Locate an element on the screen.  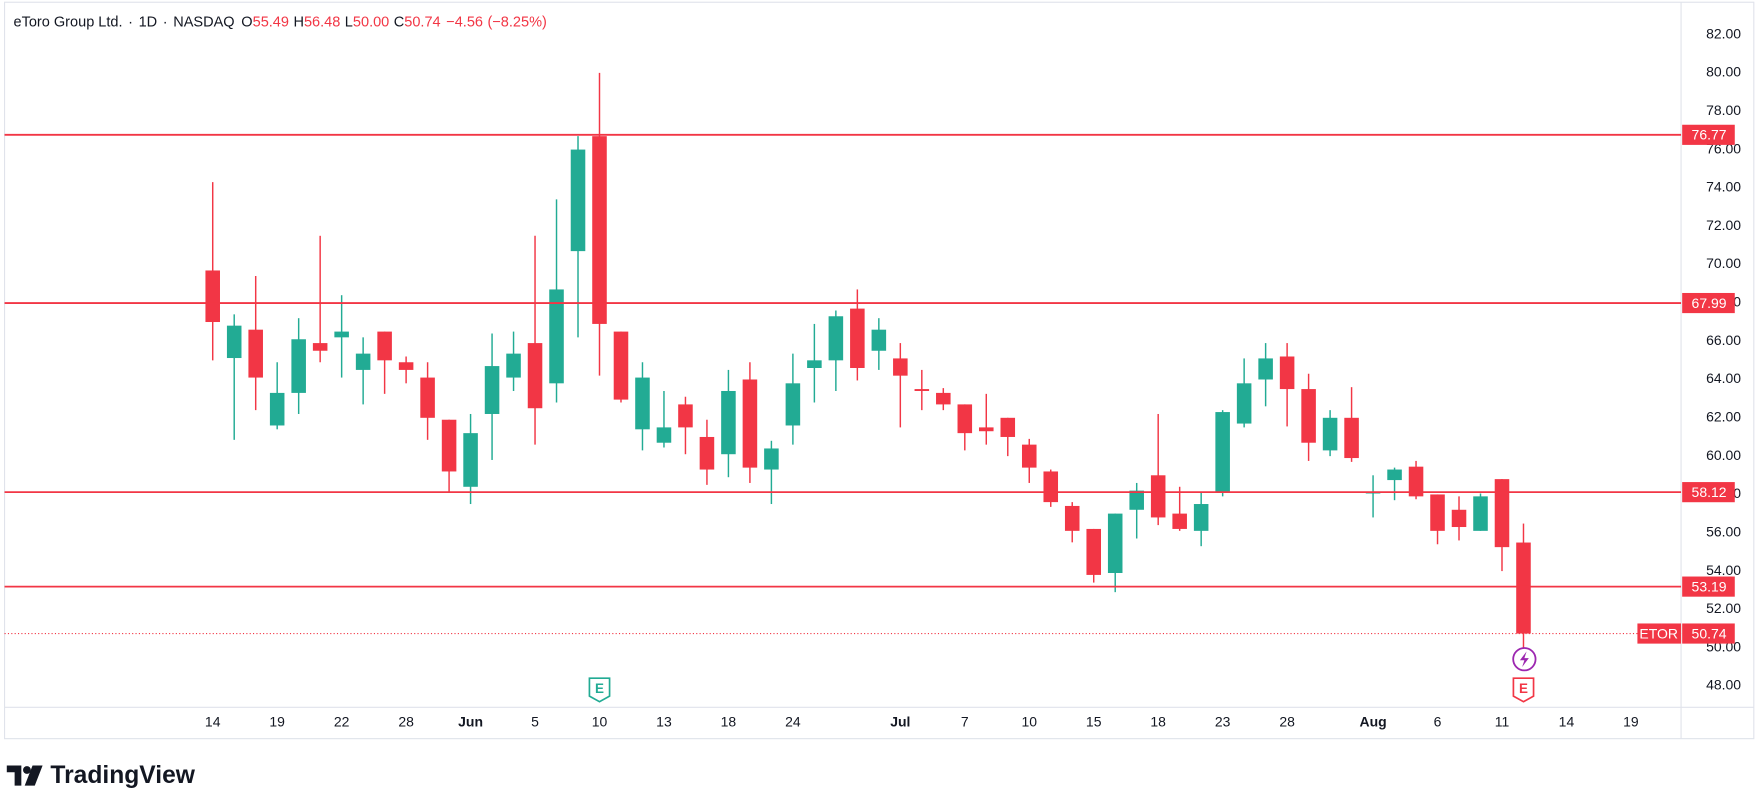
x-tick-label: 22 is located at coordinates (342, 722).